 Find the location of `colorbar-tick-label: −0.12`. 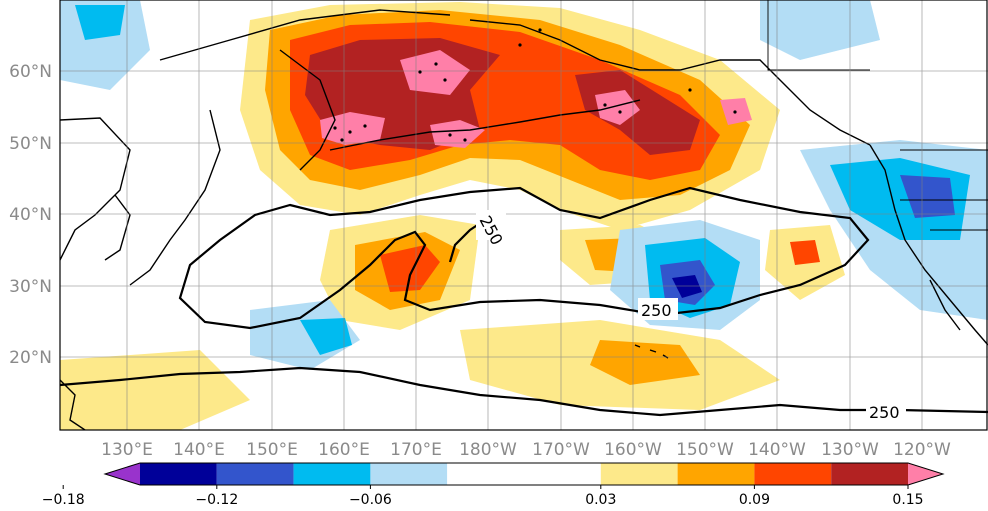

colorbar-tick-label: −0.12 is located at coordinates (216, 500).